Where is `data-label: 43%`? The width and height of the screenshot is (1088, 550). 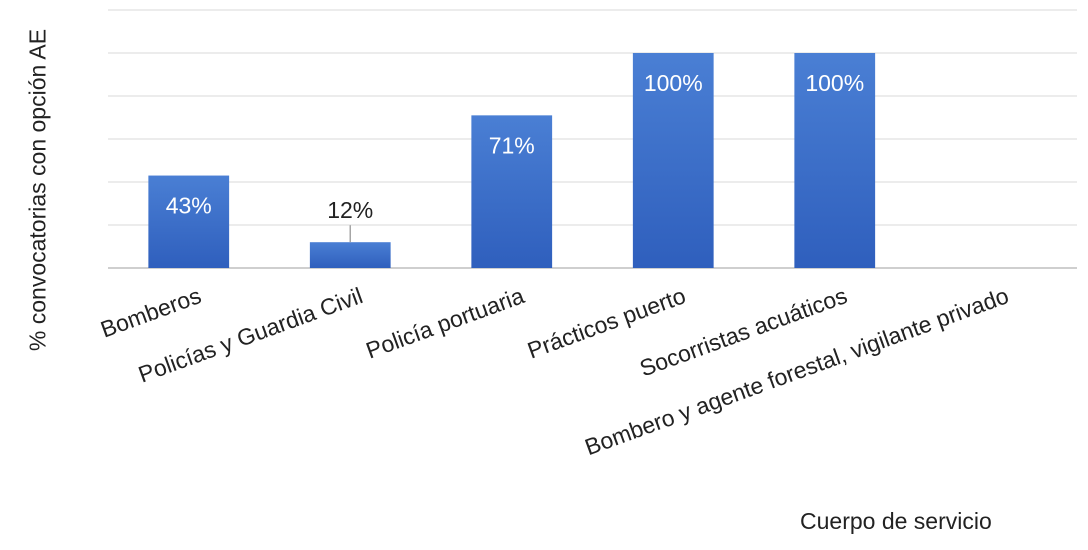
data-label: 43% is located at coordinates (189, 206).